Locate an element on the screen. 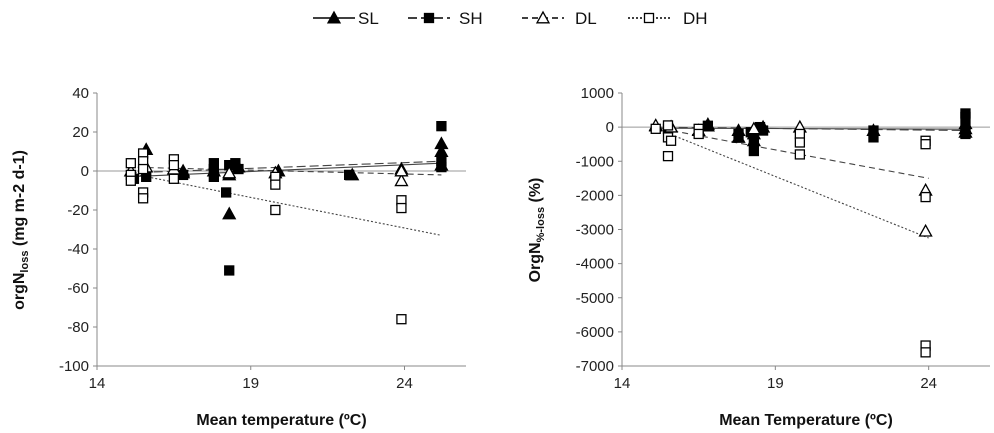 This screenshot has width=994, height=433. legend: SL SH DL DH is located at coordinates (510, 18).